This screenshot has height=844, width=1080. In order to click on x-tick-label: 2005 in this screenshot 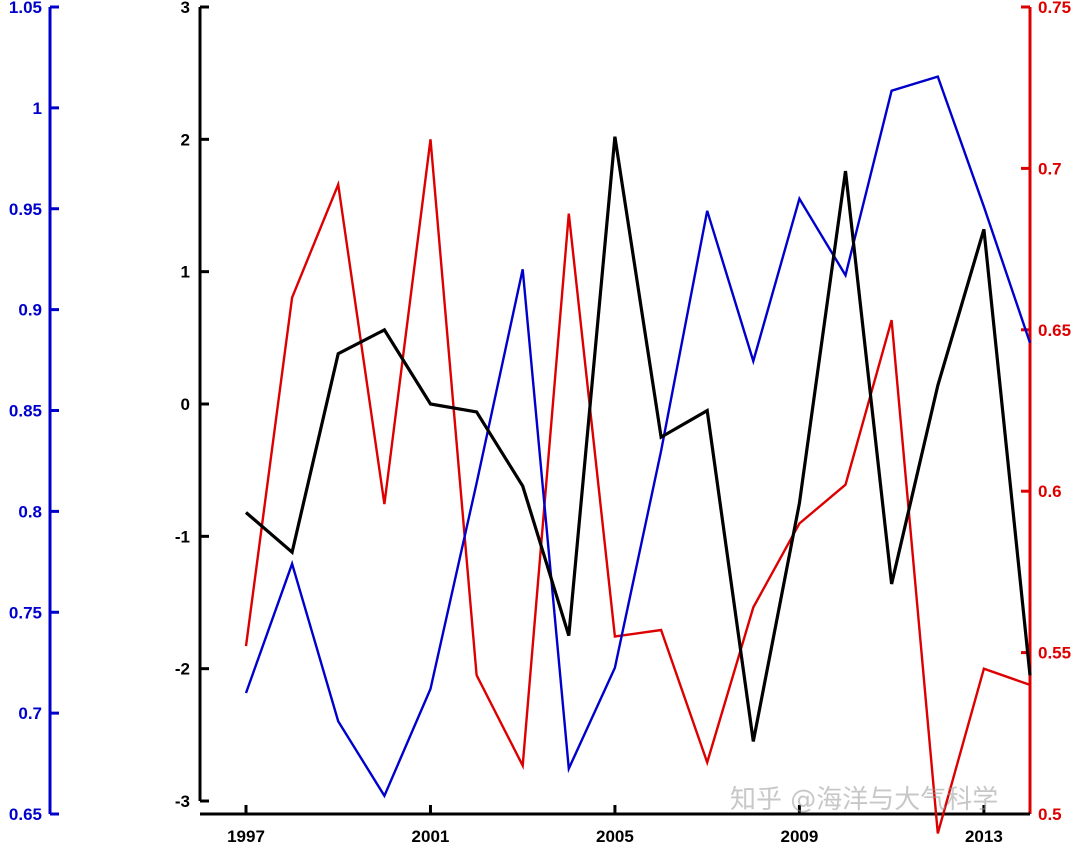, I will do `click(615, 835)`.